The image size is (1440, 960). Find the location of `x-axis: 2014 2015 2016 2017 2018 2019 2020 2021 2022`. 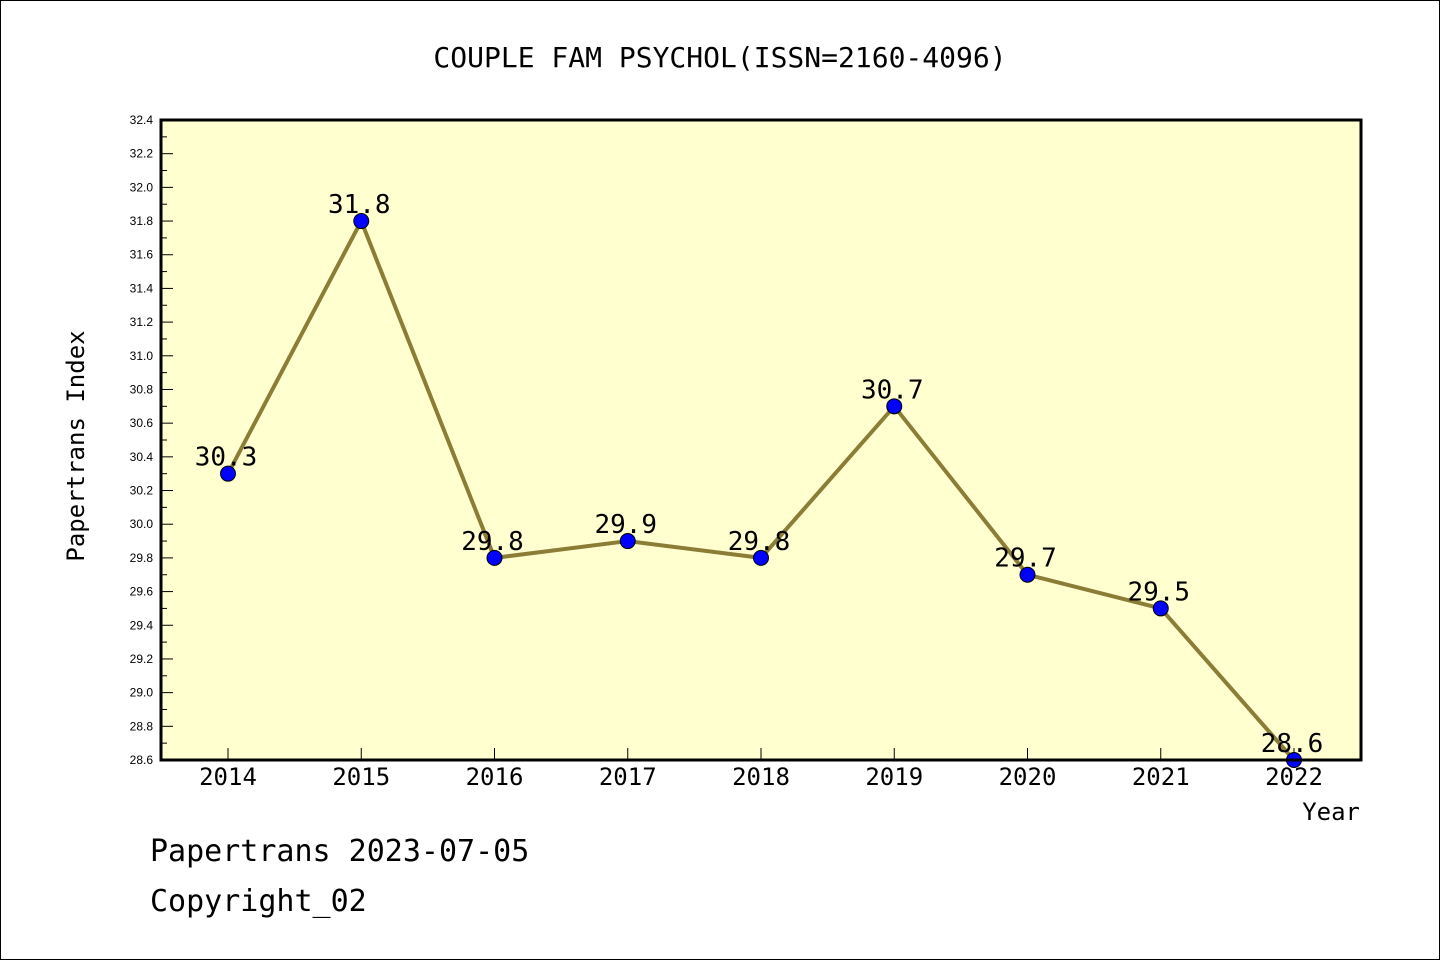

x-axis: 2014 2015 2016 2017 2018 2019 2020 2021 2022 is located at coordinates (761, 769).